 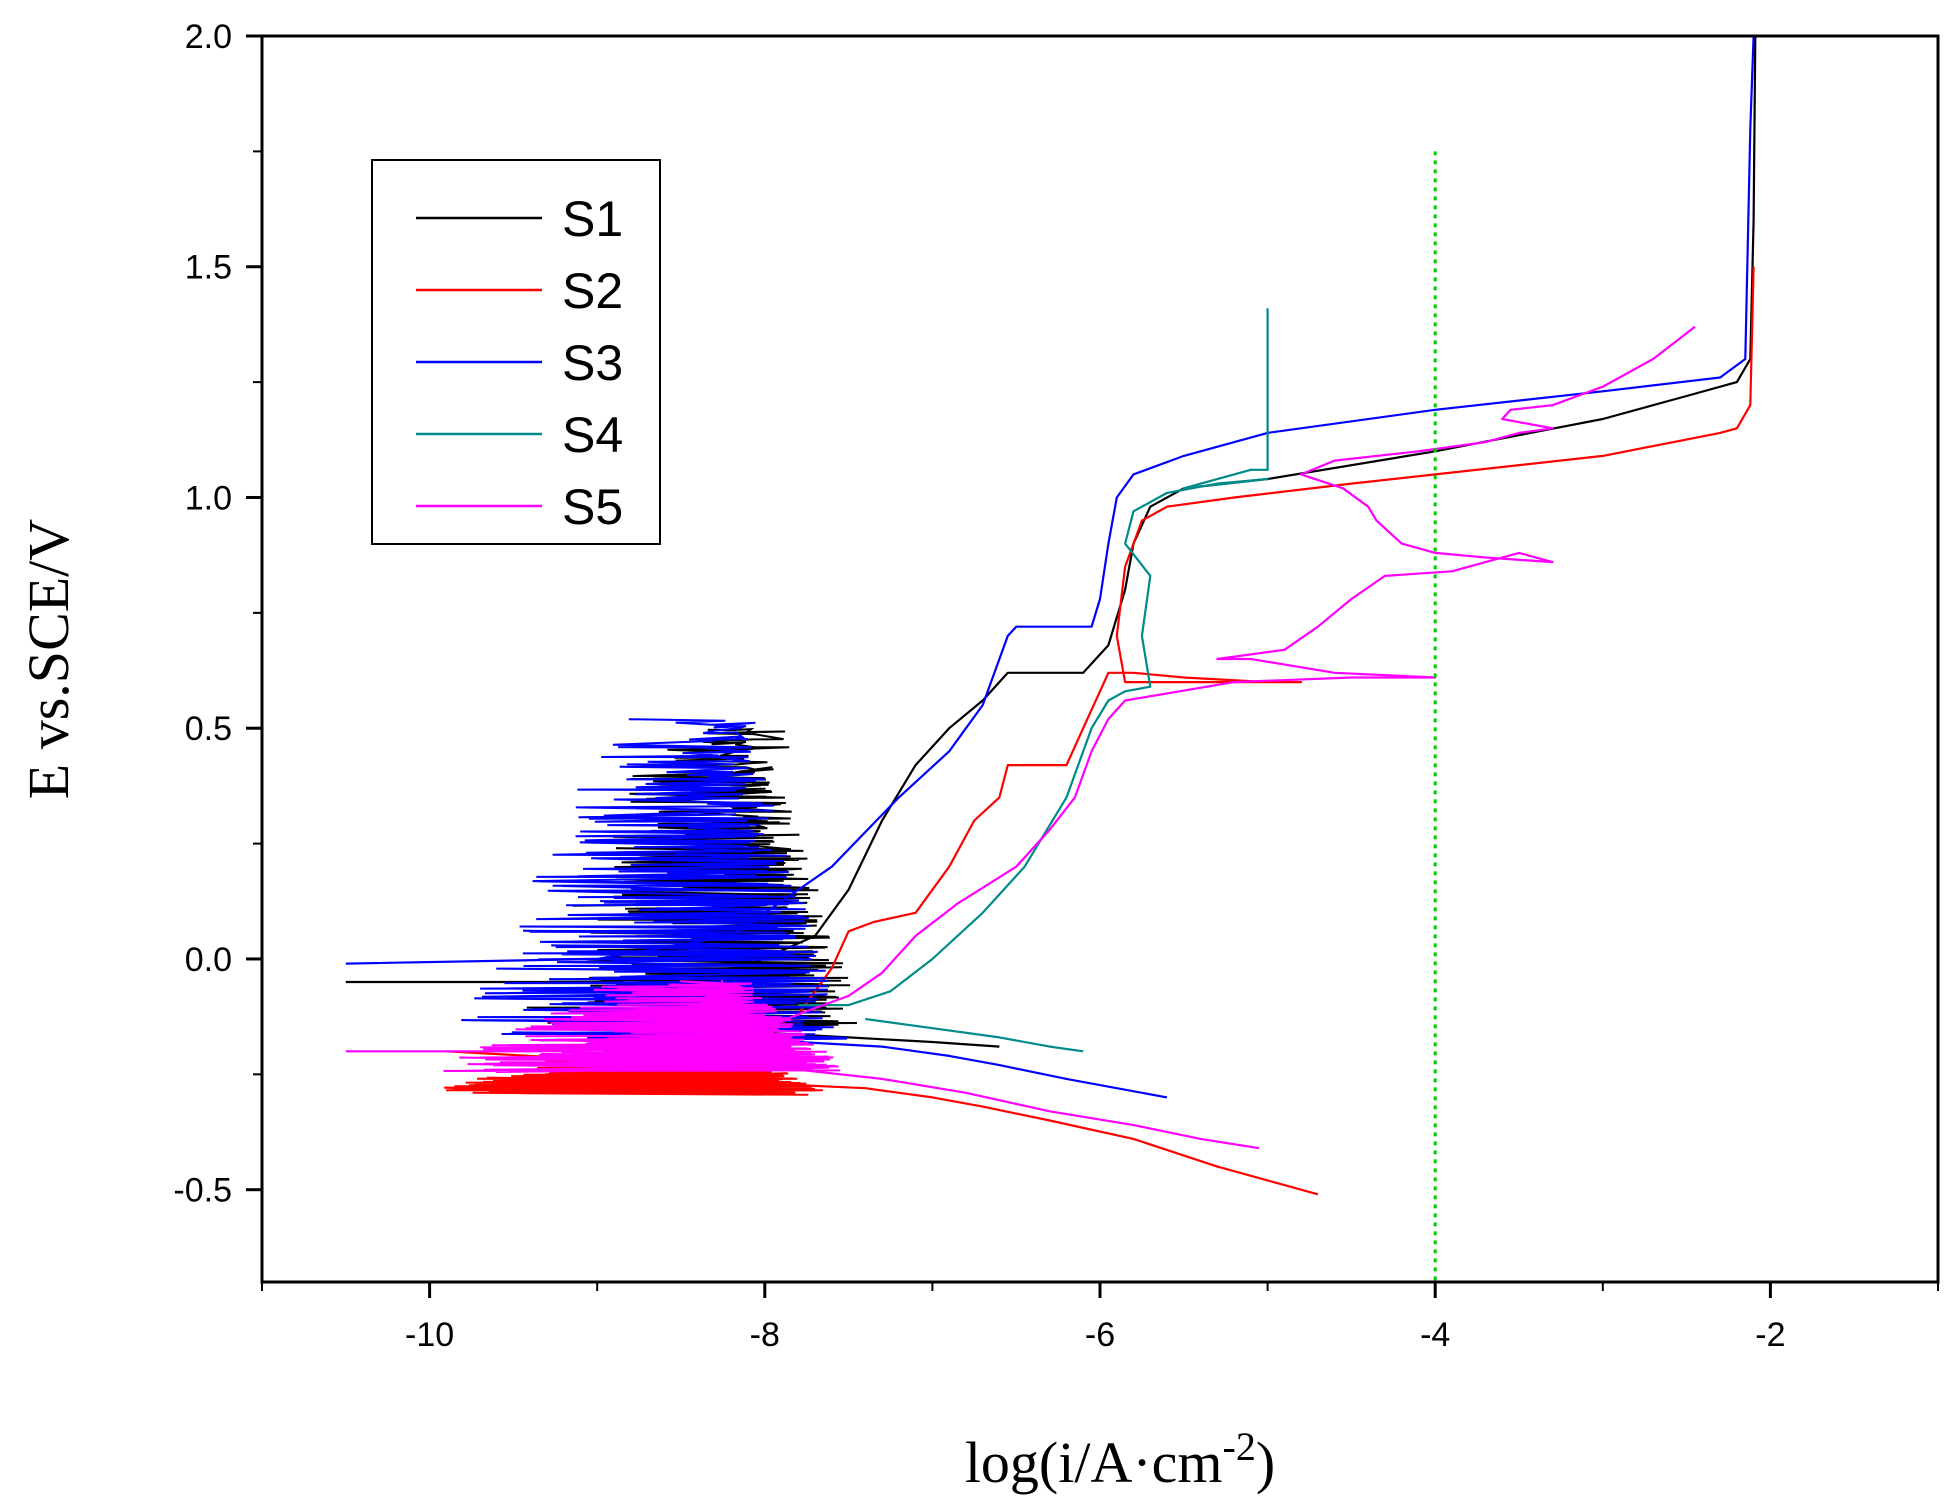 I want to click on y-tick-label: 1.5, so click(x=208, y=268).